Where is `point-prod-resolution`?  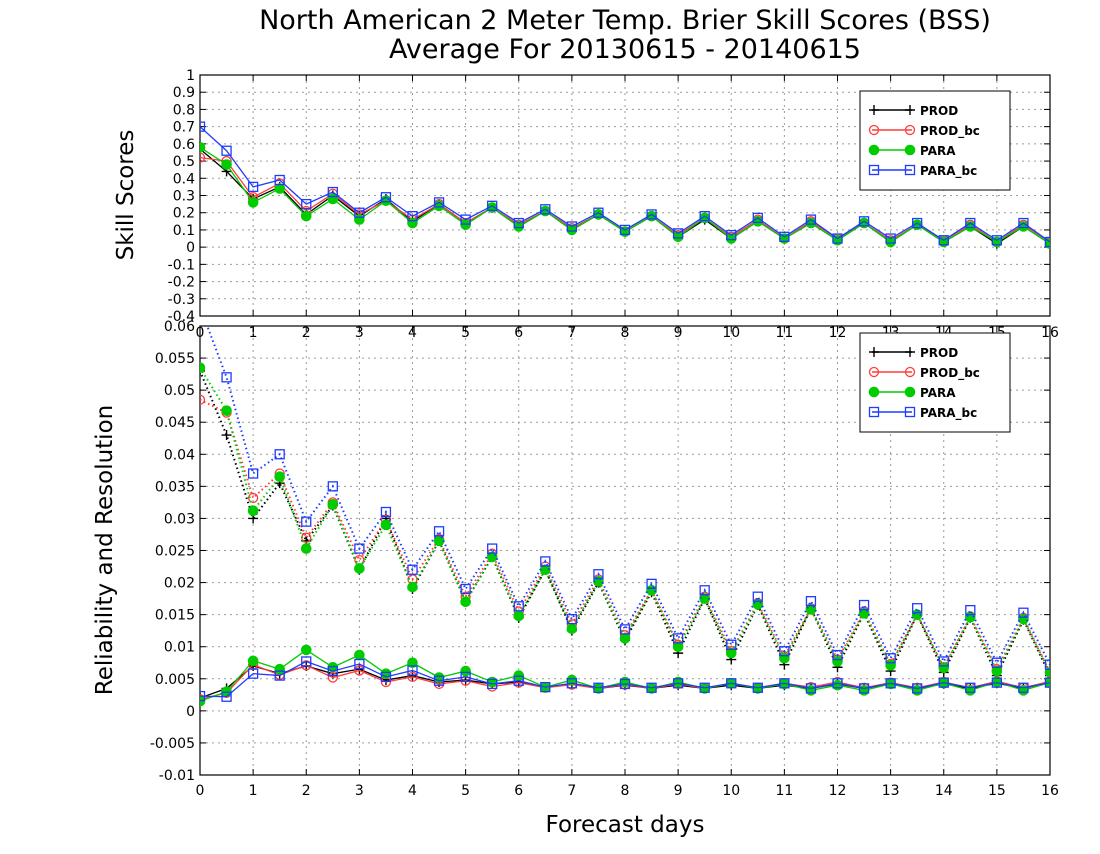 point-prod-resolution is located at coordinates (226, 435).